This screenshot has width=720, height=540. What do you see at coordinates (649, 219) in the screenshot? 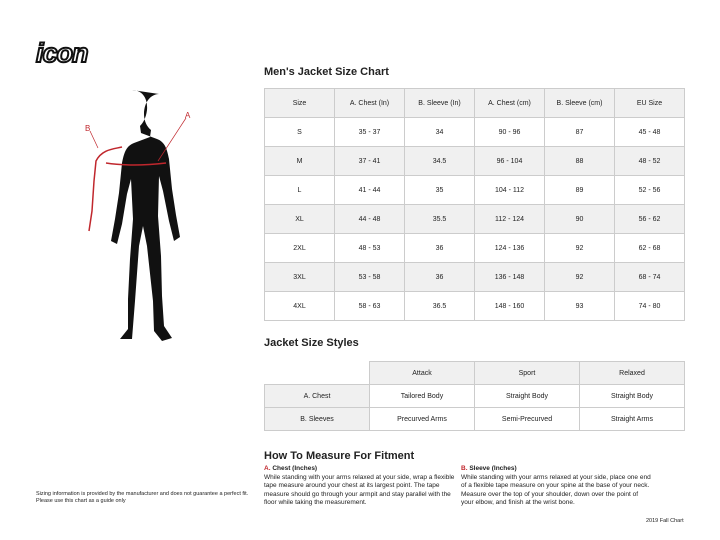
I see `table-cell: 56 - 62` at bounding box center [649, 219].